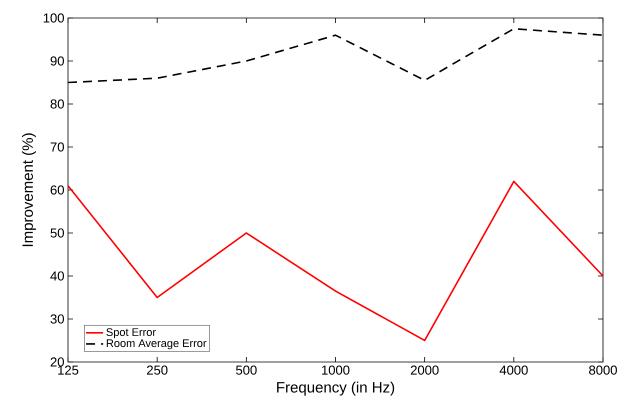 Image resolution: width=627 pixels, height=420 pixels. What do you see at coordinates (156, 344) in the screenshot?
I see `legend-label: Room Average Error` at bounding box center [156, 344].